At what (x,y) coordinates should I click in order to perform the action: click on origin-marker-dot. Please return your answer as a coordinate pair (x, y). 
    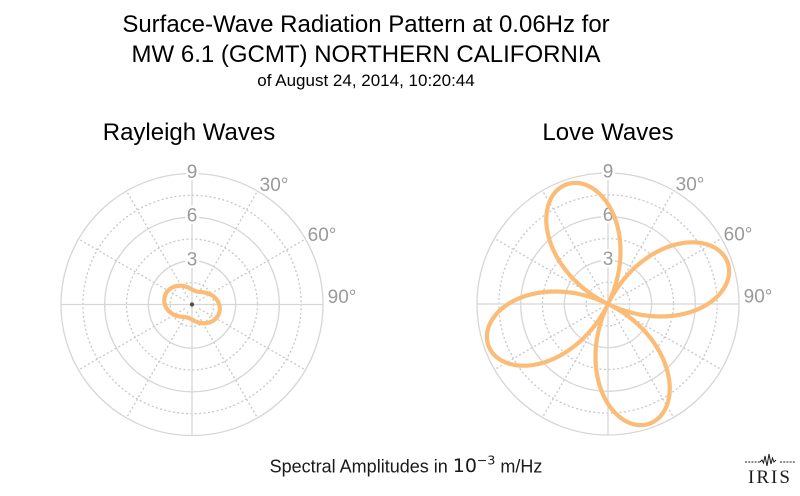
    Looking at the image, I should click on (192, 304).